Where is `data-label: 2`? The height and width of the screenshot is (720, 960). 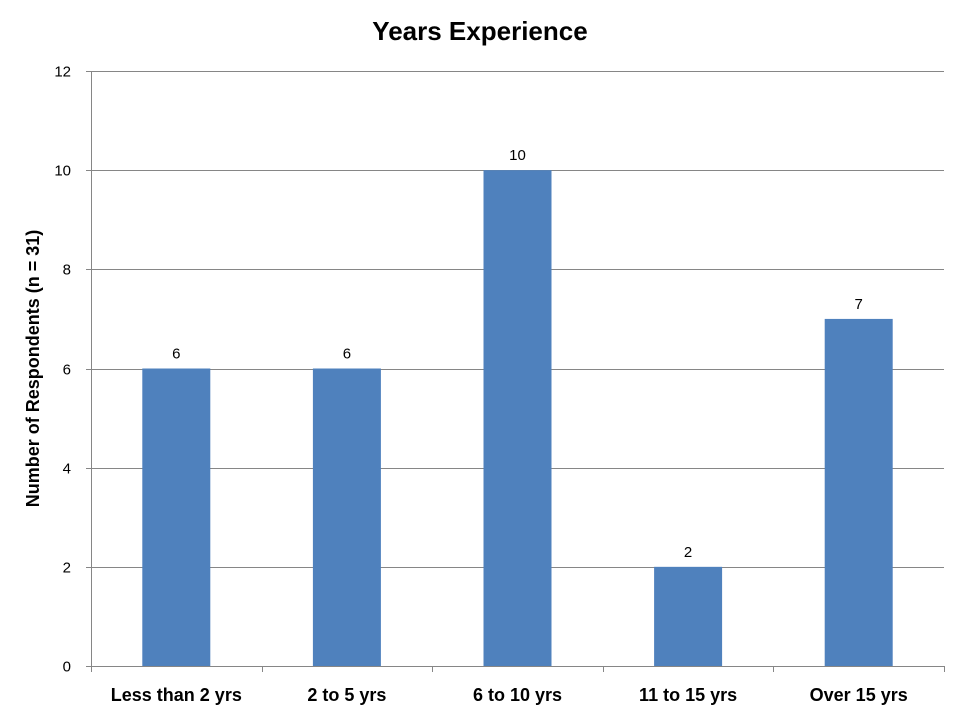 data-label: 2 is located at coordinates (688, 552).